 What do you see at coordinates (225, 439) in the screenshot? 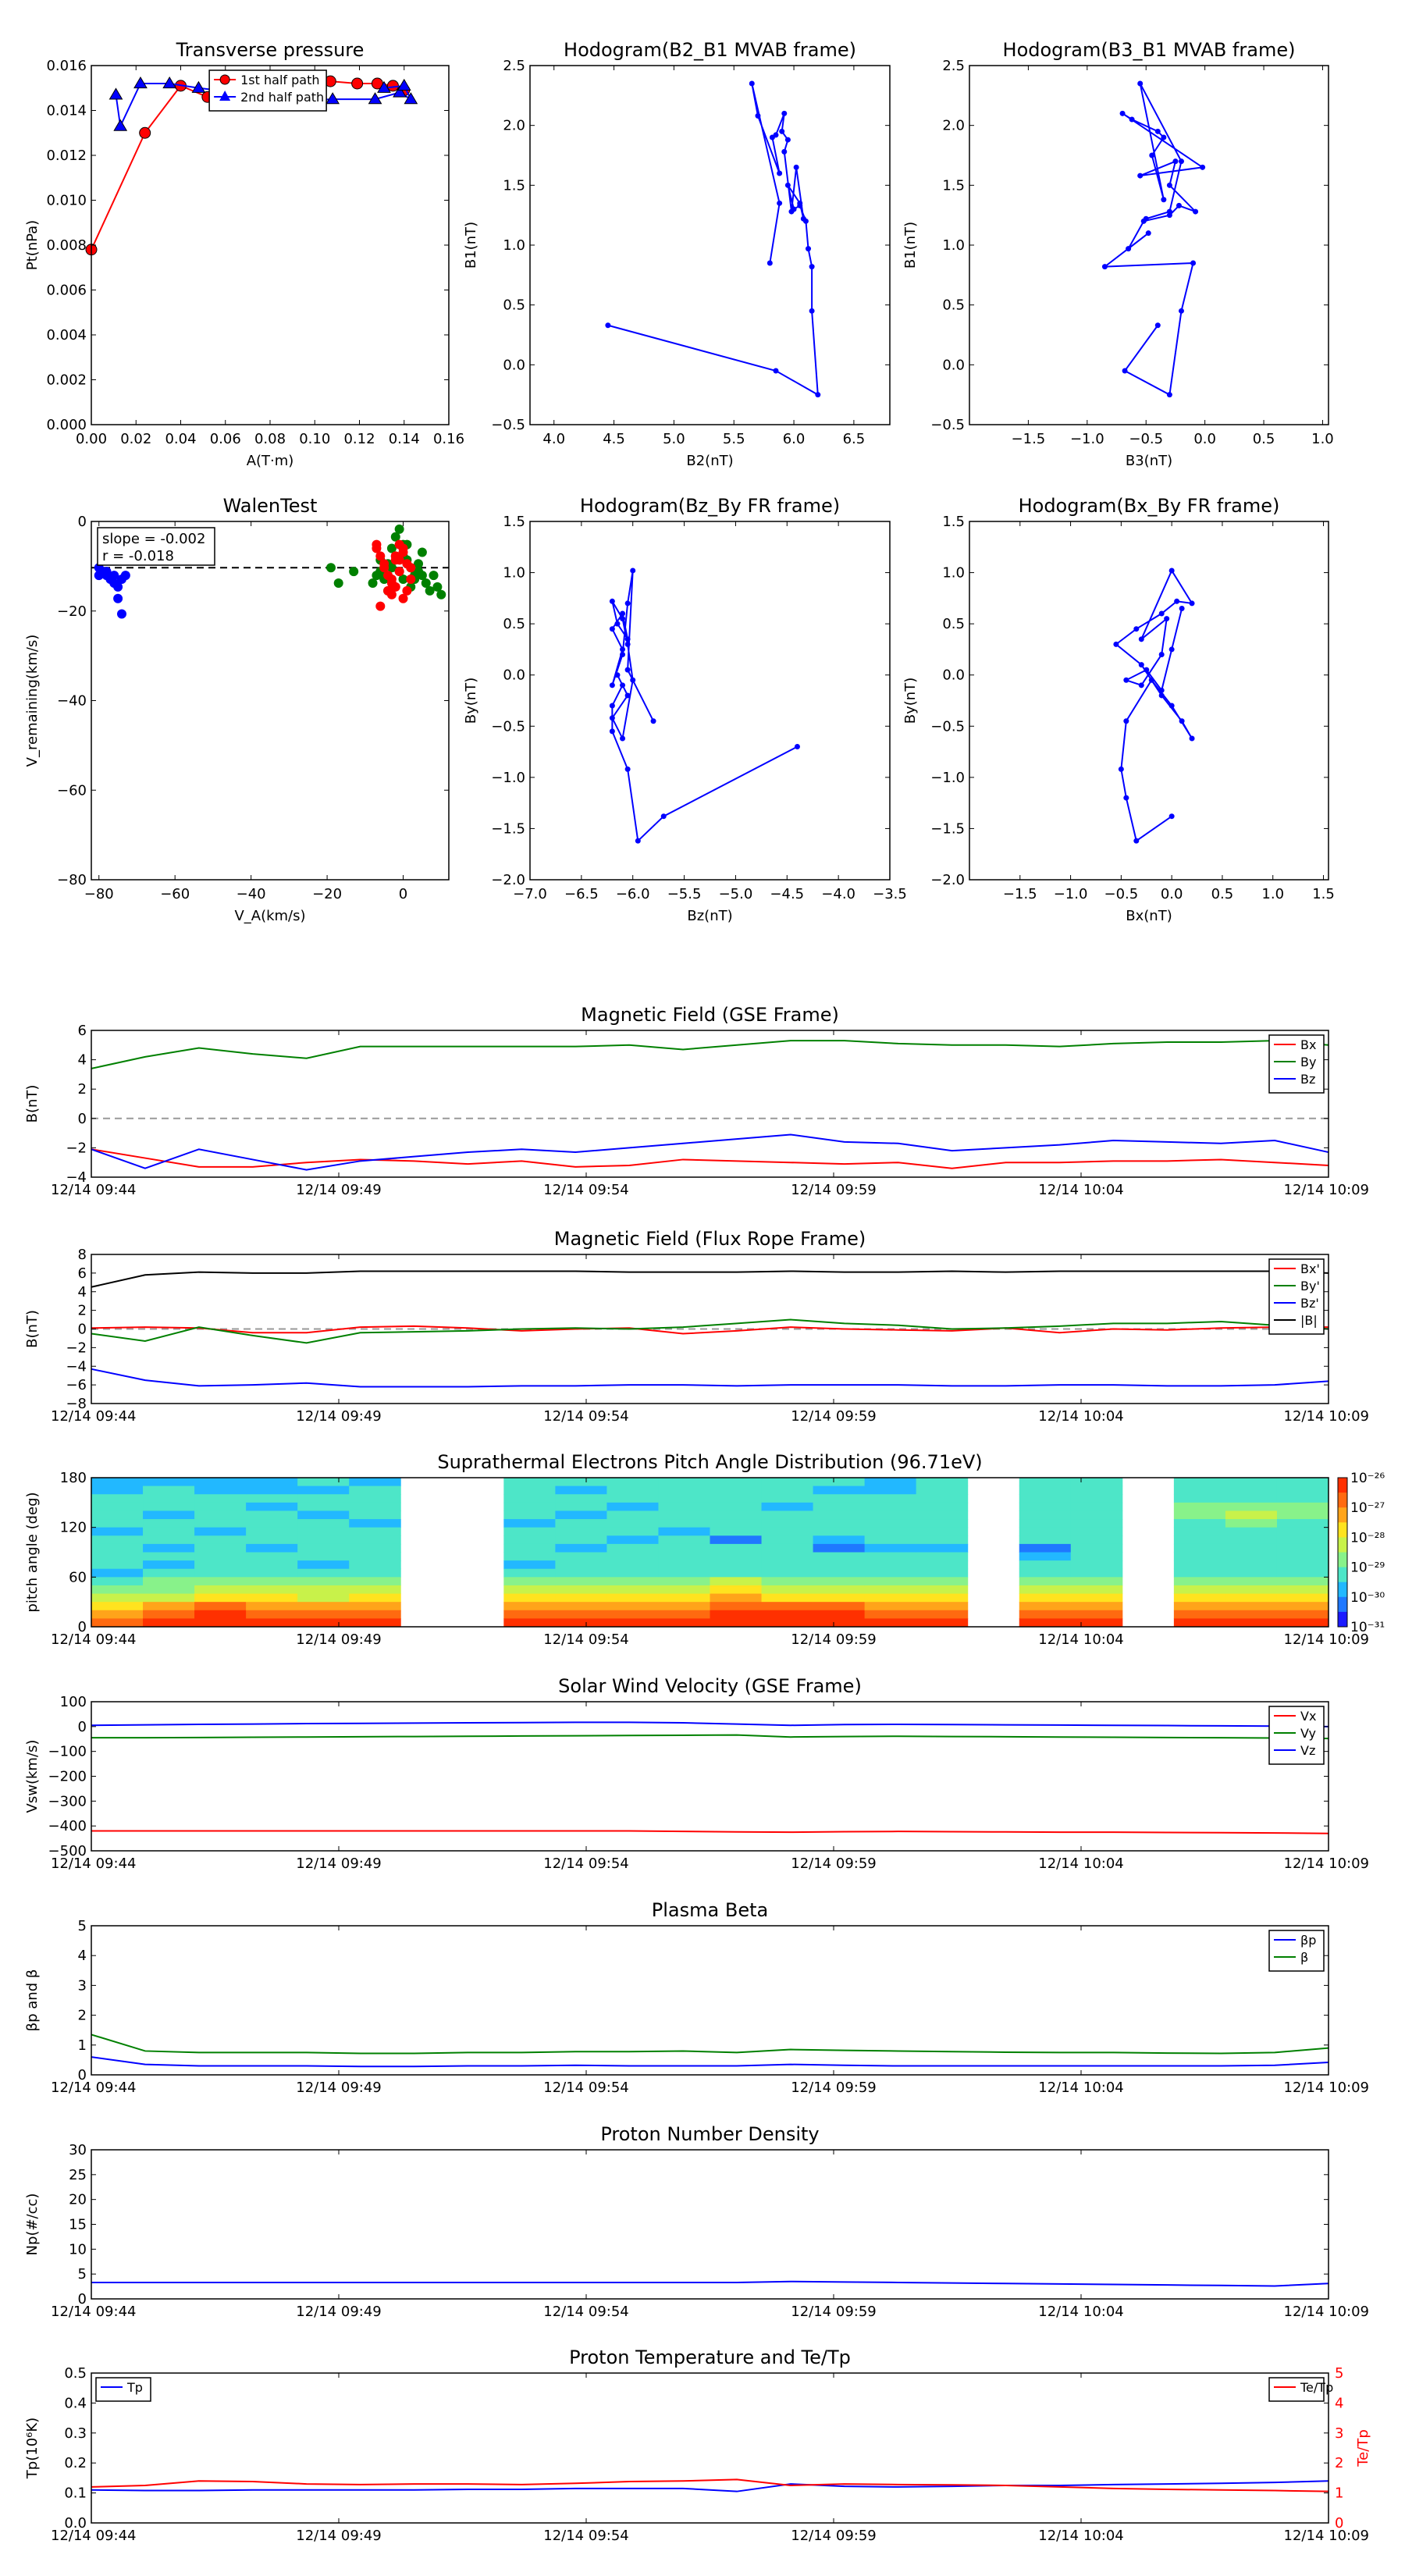
I see `x-tick-label: 0.06` at bounding box center [225, 439].